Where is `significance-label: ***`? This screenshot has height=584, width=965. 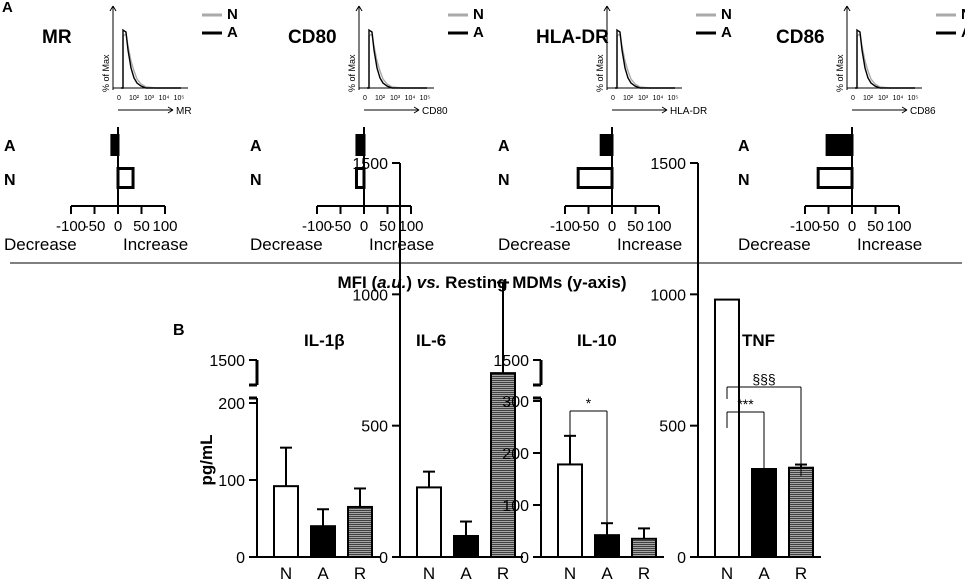
significance-label: *** is located at coordinates (745, 404).